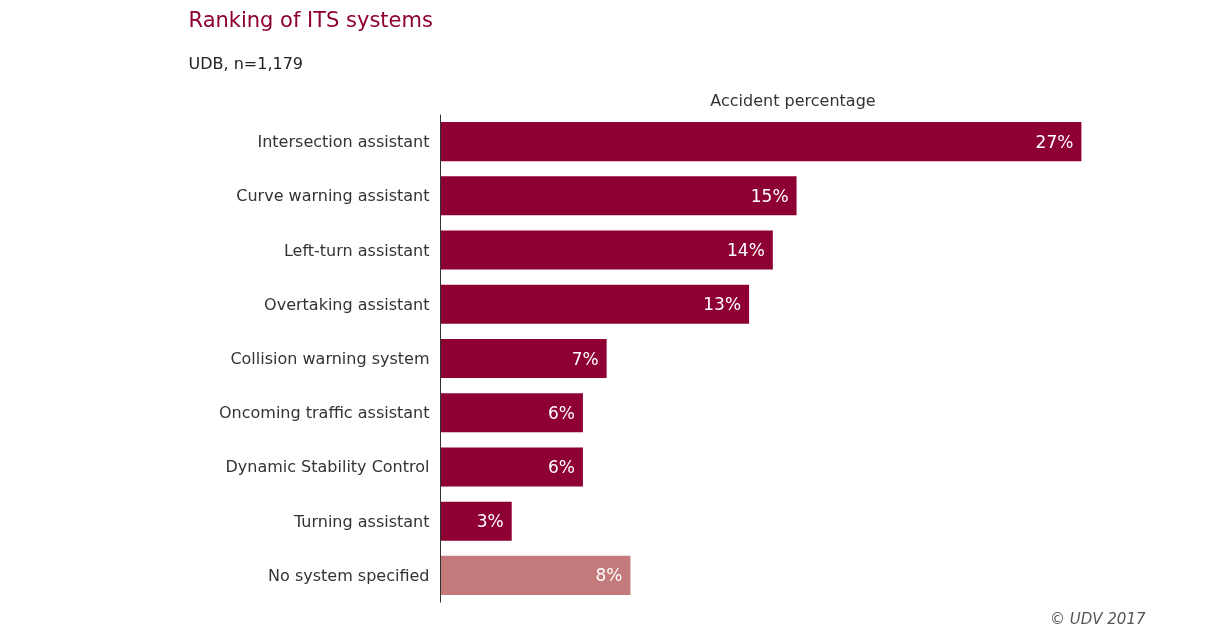 This screenshot has height=632, width=1205. What do you see at coordinates (793, 100) in the screenshot?
I see `x-axis-title: Accident percentage` at bounding box center [793, 100].